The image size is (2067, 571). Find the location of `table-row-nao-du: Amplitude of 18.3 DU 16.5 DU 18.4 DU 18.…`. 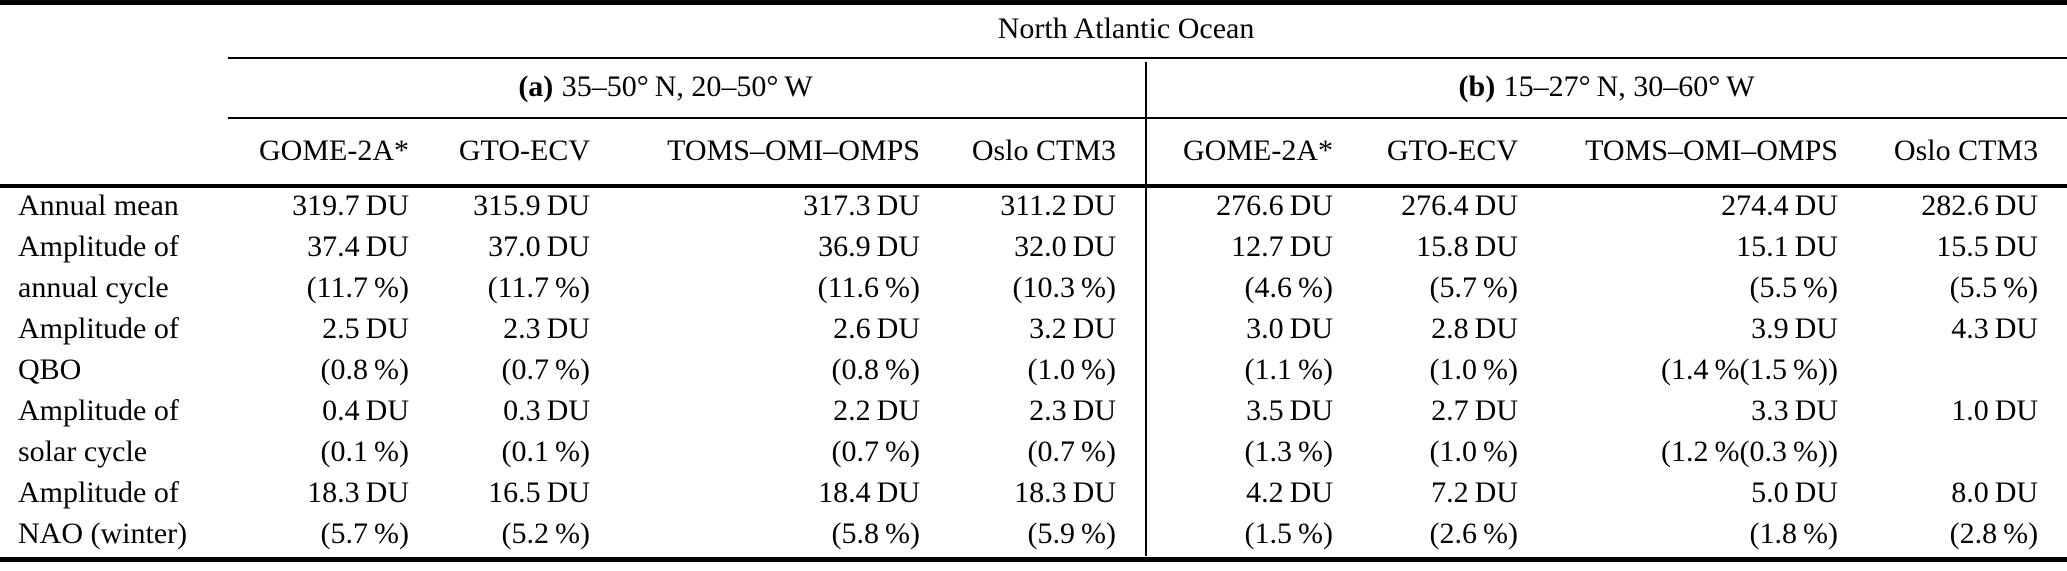

table-row-nao-du: Amplitude of 18.3 DU 16.5 DU 18.4 DU 18.… is located at coordinates (1033, 492).